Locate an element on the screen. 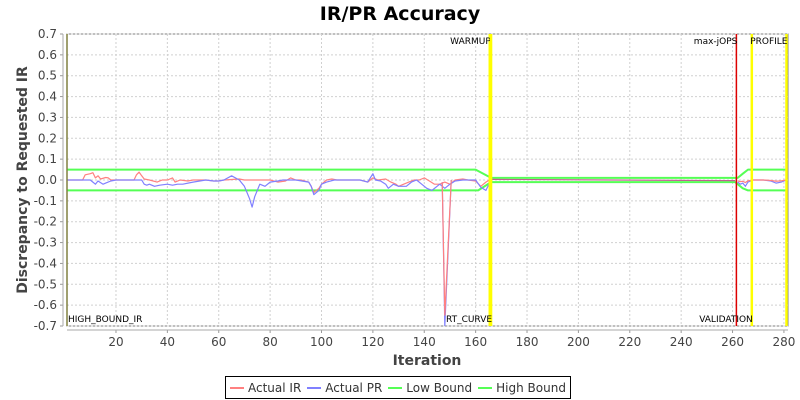  y-tick-label: 0.7 is located at coordinates (47, 34).